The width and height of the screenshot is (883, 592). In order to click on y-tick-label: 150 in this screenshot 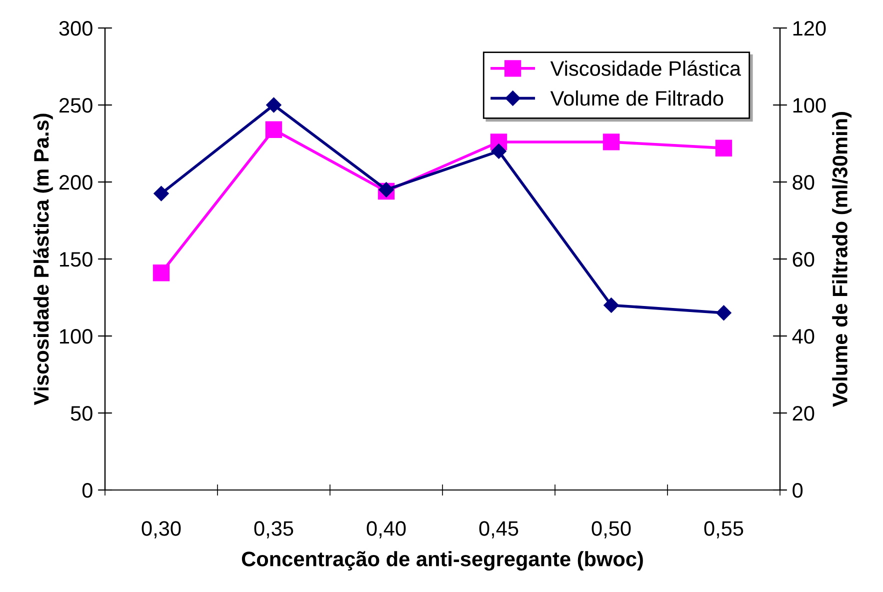, I will do `click(76, 259)`.